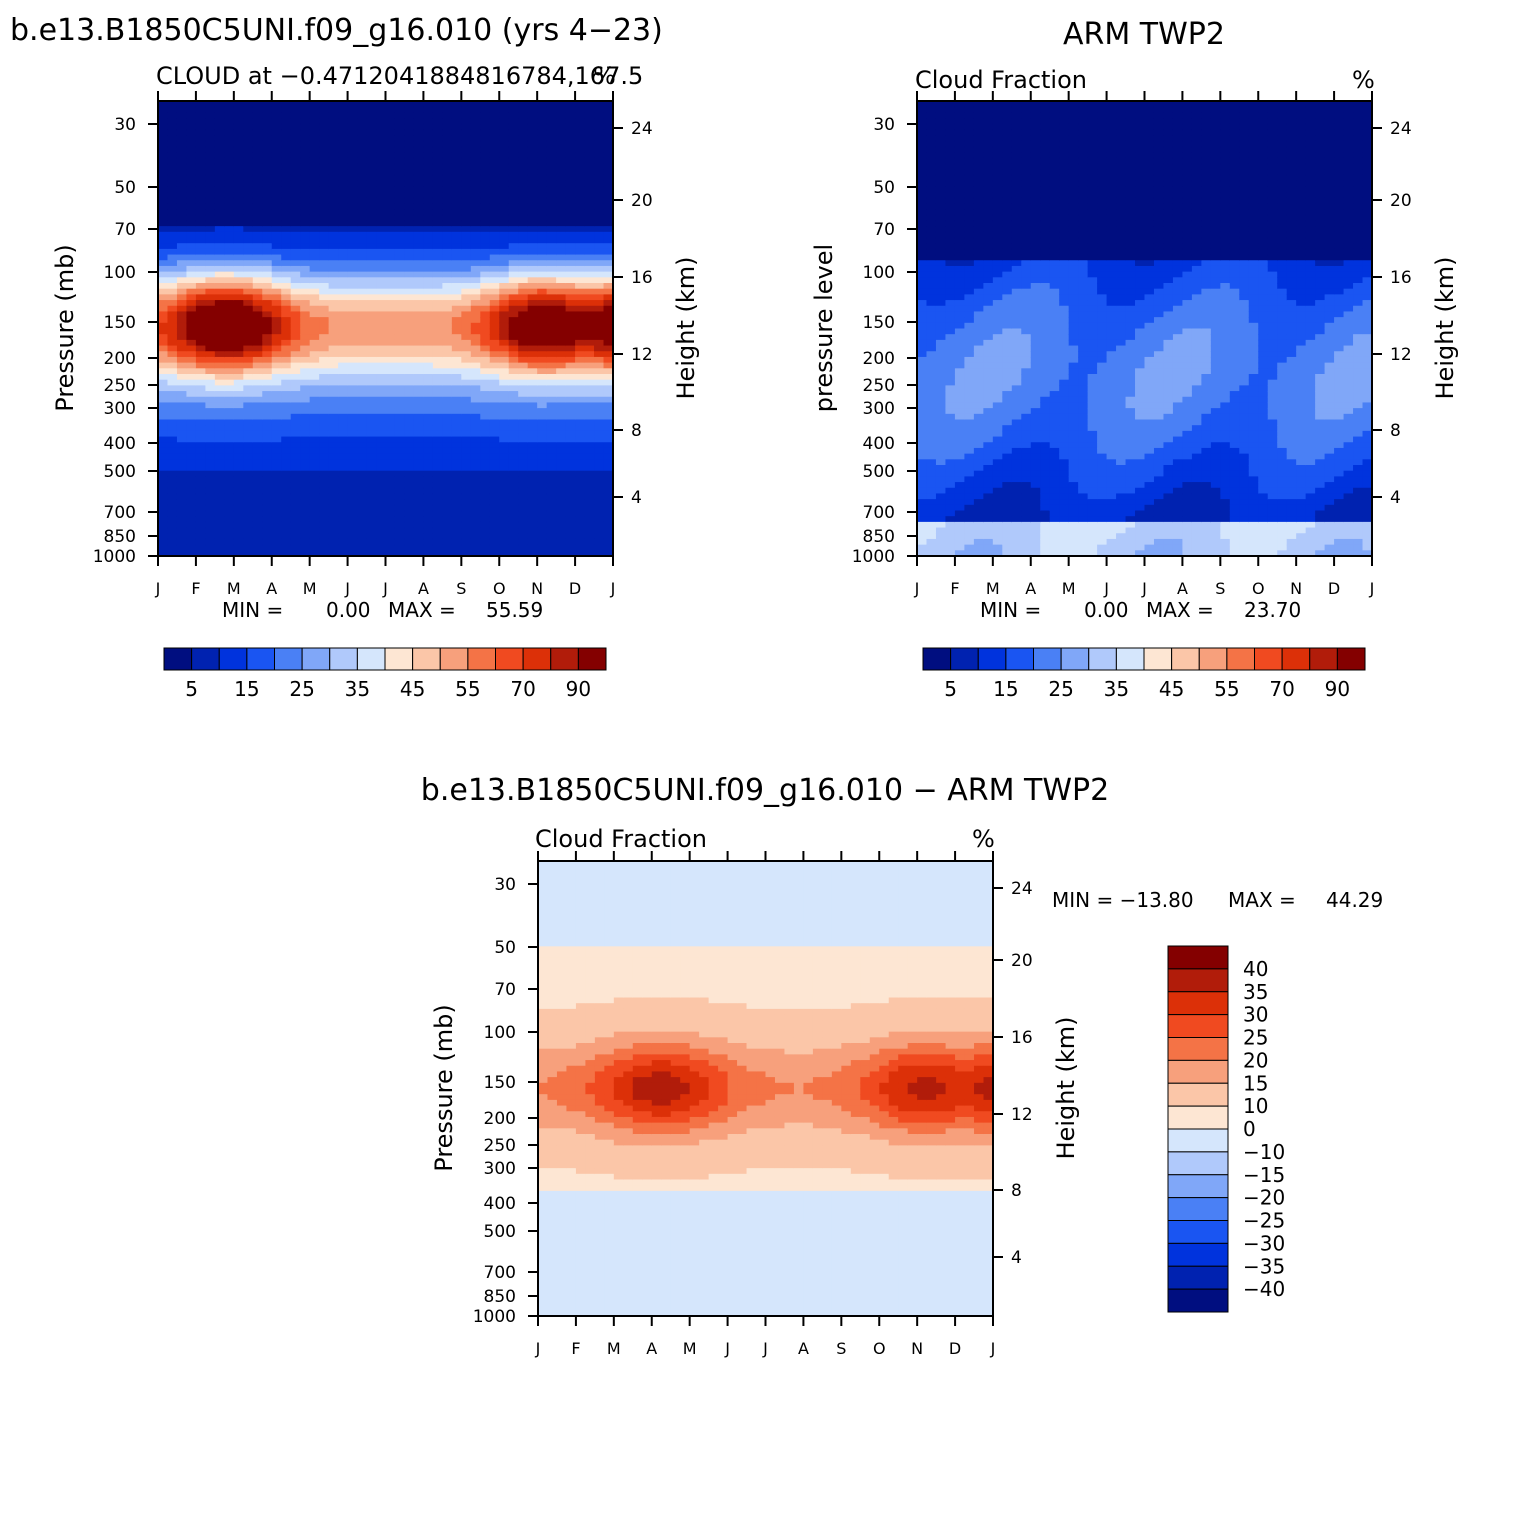  I want to click on y-right-tick-label: 24, so click(642, 129).